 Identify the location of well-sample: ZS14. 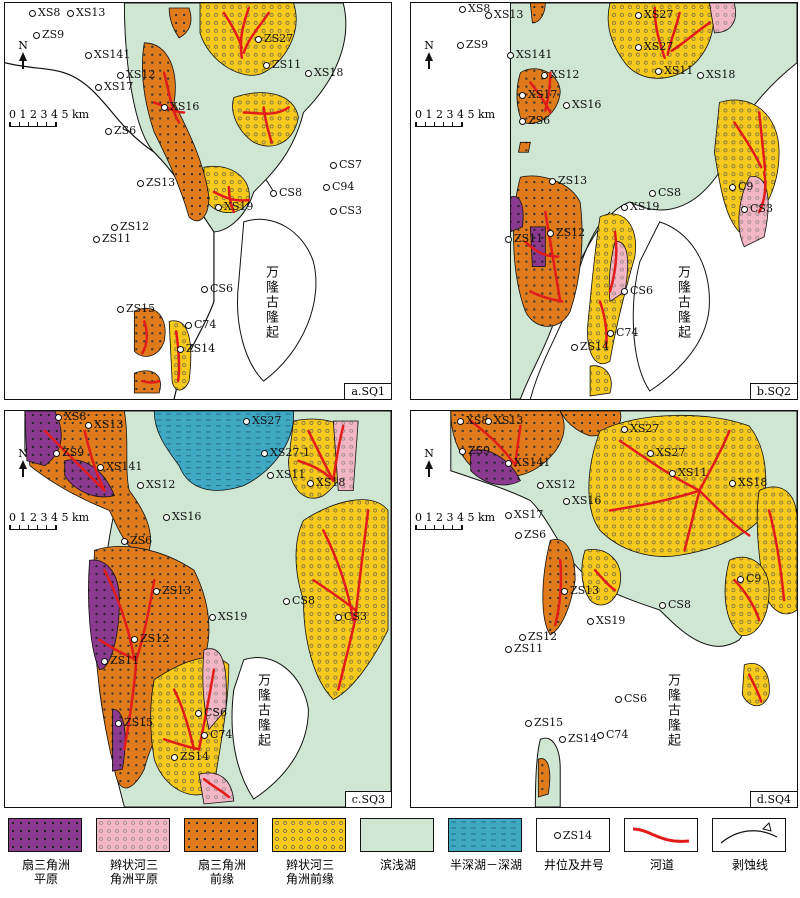
(573, 835).